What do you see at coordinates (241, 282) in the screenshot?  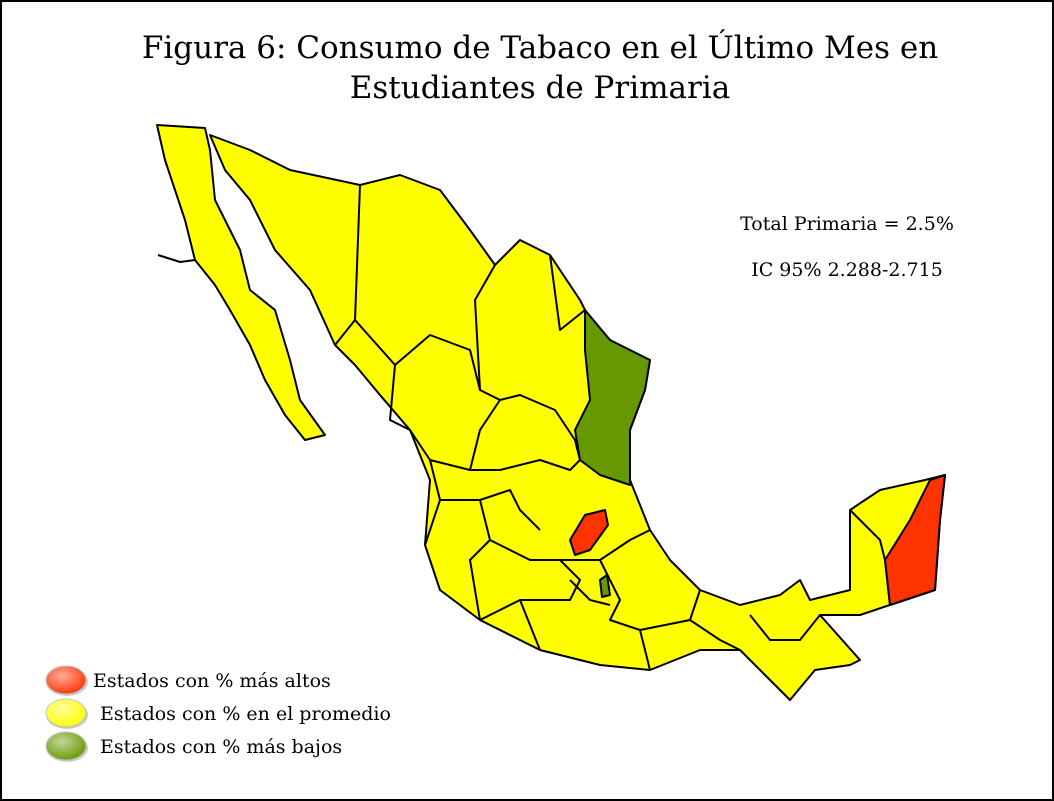 I see `baja-california` at bounding box center [241, 282].